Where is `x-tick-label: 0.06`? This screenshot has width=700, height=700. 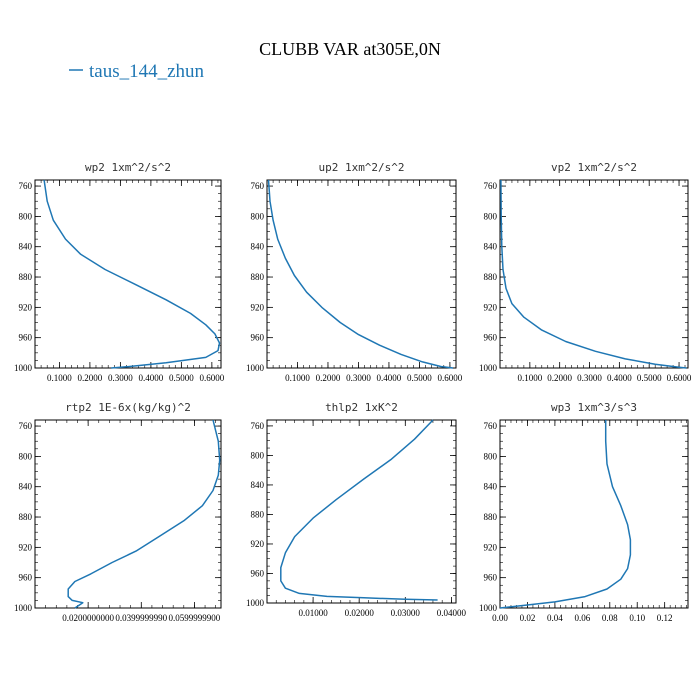
x-tick-label: 0.06 is located at coordinates (582, 618).